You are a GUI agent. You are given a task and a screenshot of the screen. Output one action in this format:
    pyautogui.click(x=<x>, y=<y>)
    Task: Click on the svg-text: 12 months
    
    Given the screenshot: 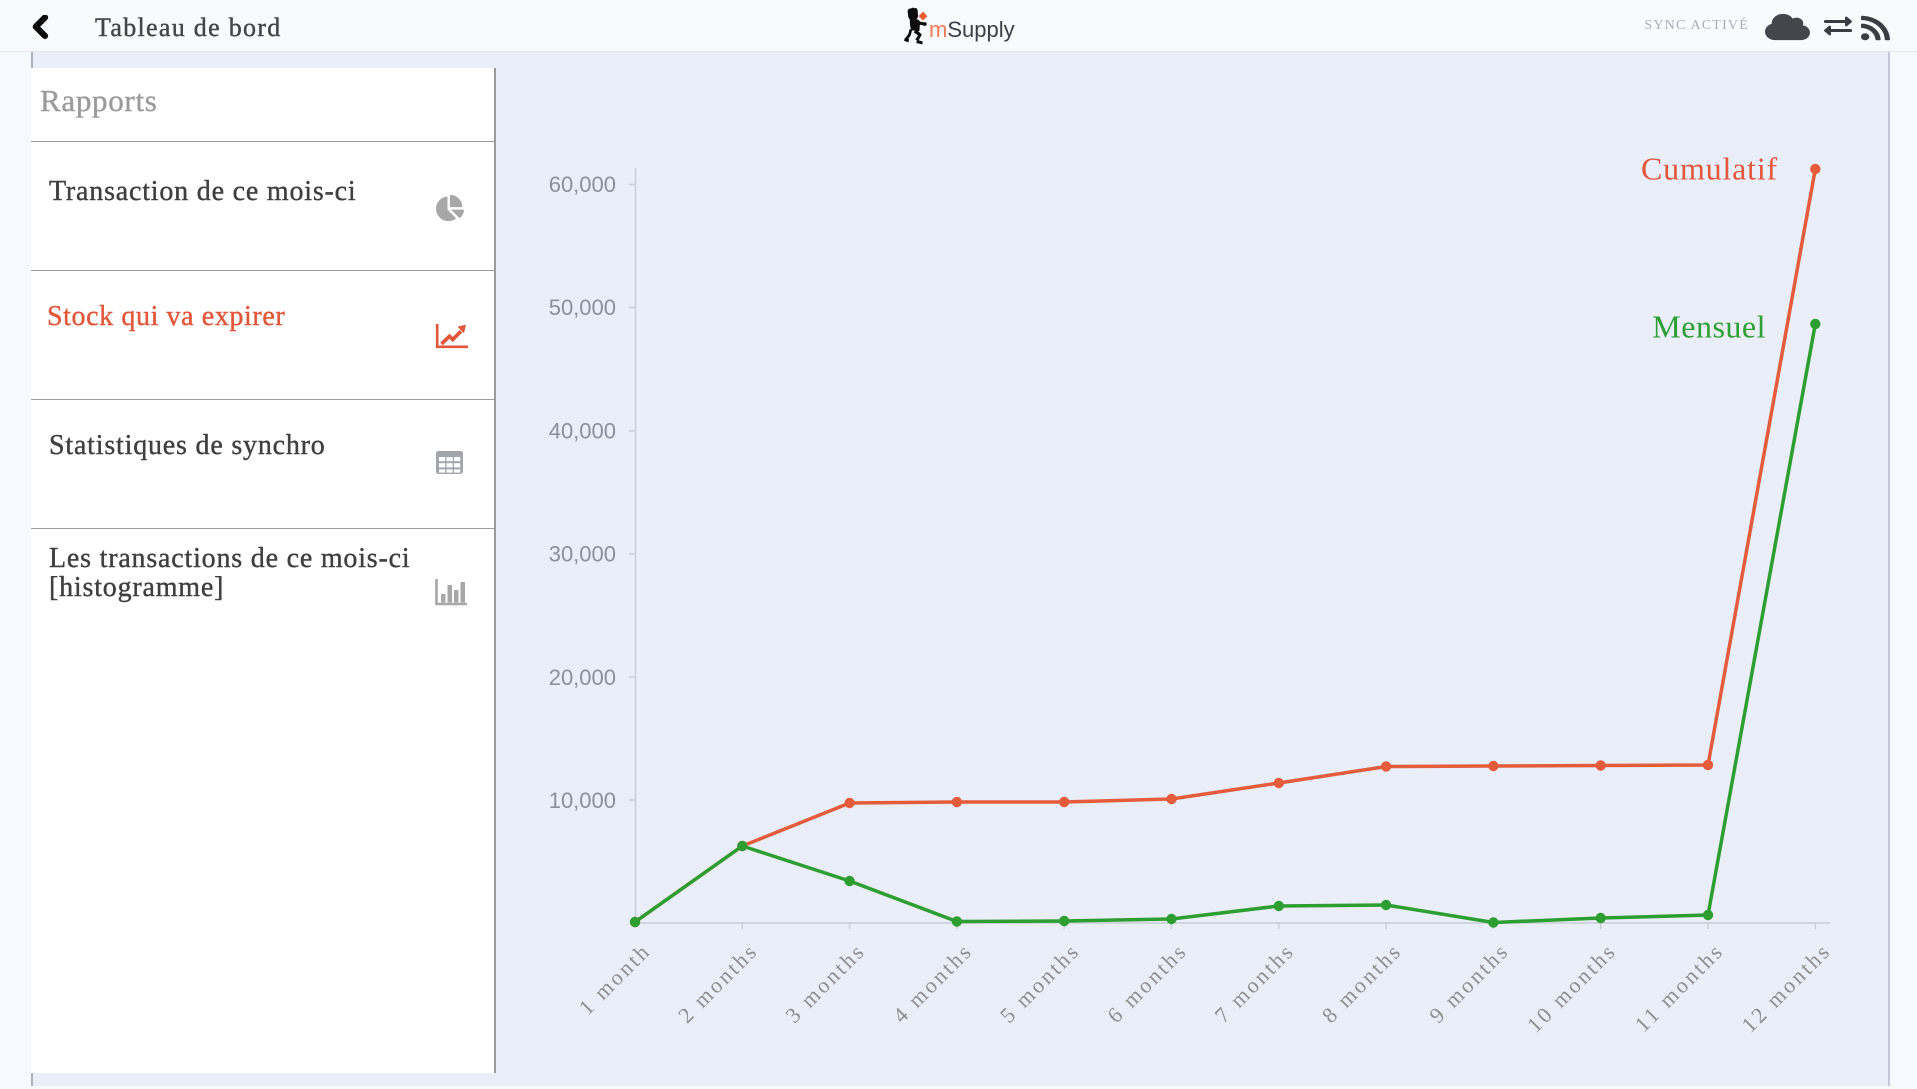 What is the action you would take?
    pyautogui.click(x=1785, y=987)
    